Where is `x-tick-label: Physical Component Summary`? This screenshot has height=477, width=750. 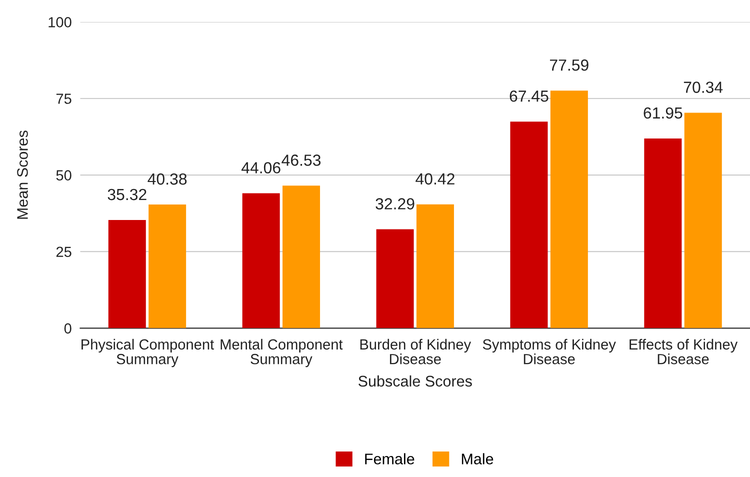 x-tick-label: Physical Component Summary is located at coordinates (148, 353).